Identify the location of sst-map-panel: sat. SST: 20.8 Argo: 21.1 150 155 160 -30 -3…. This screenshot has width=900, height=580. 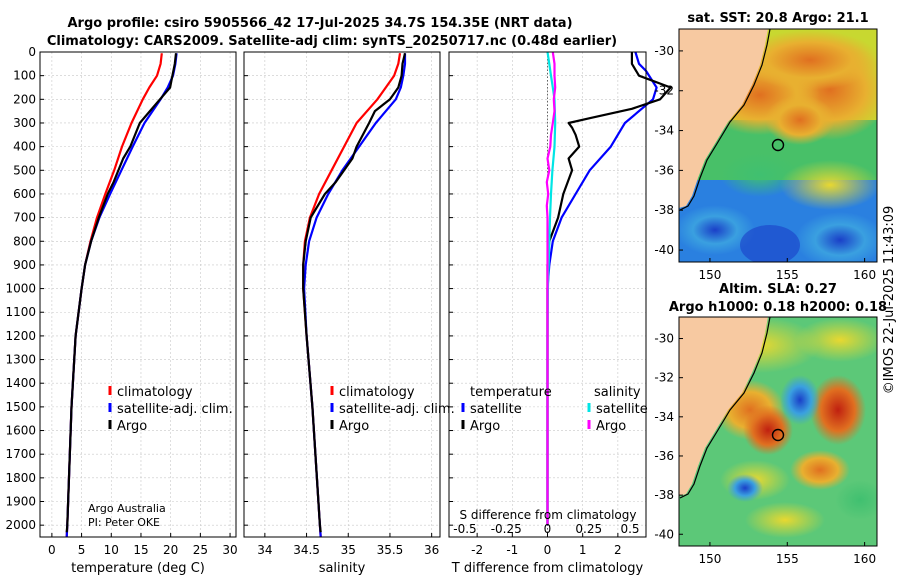
(766, 146).